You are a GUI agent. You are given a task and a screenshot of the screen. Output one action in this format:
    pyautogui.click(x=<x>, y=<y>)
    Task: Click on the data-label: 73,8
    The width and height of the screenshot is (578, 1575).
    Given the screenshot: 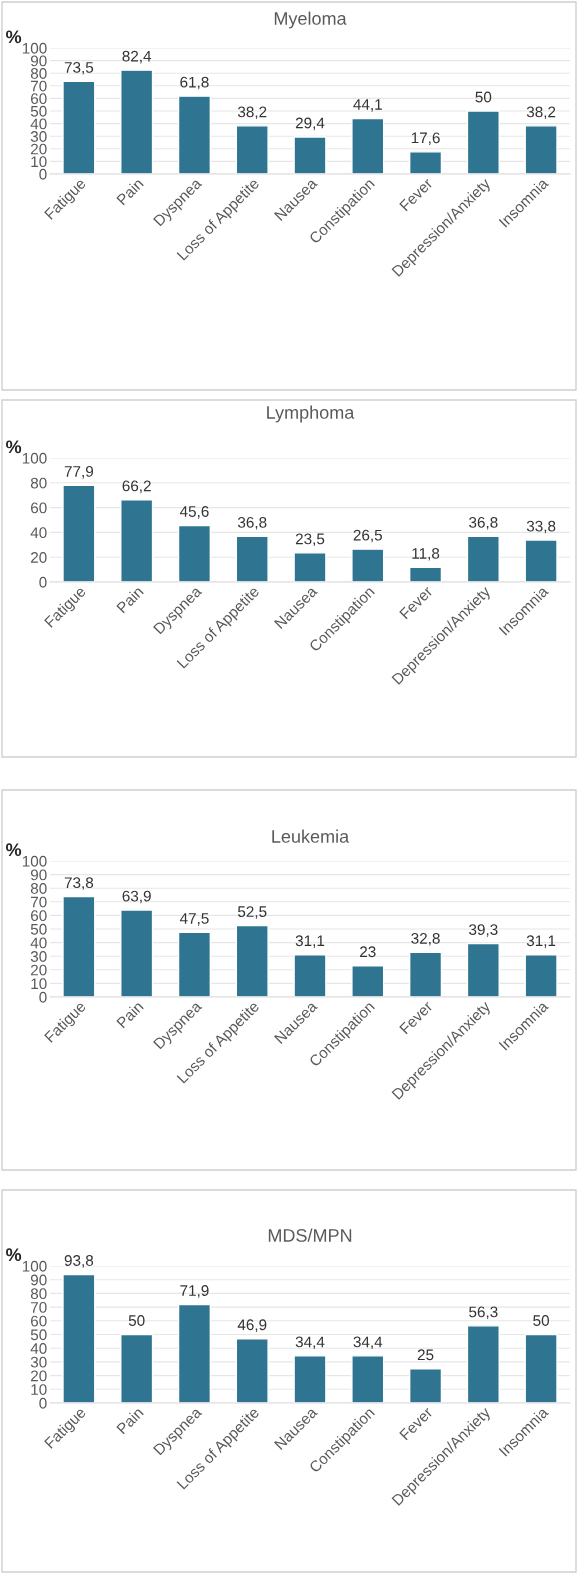 What is the action you would take?
    pyautogui.click(x=79, y=883)
    